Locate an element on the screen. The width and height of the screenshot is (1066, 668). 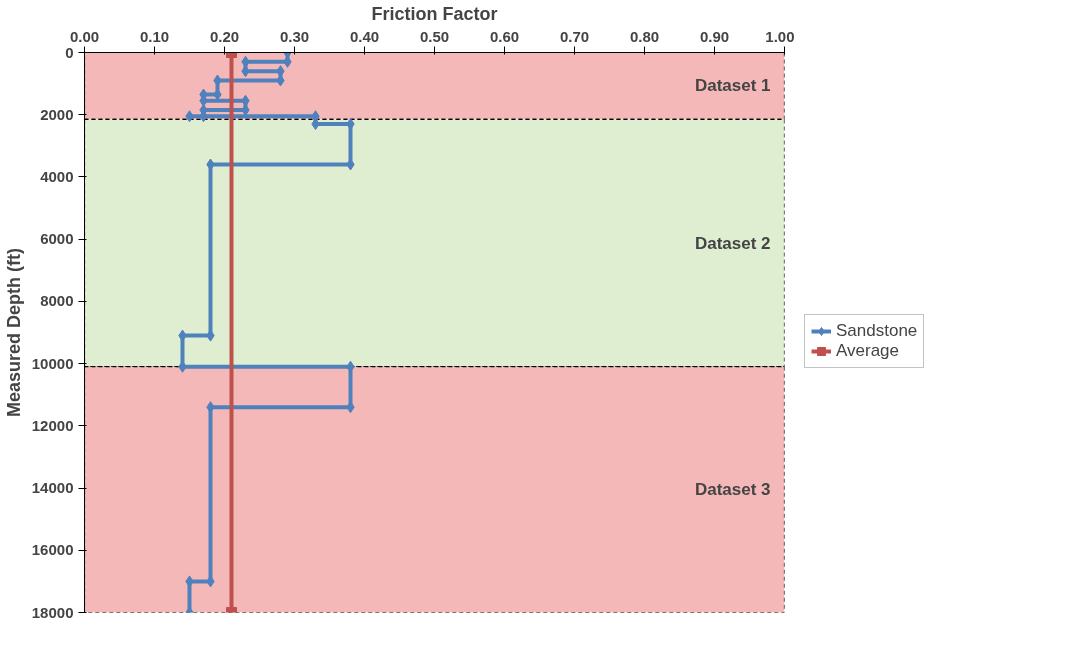
y-tick-label: 10000 is located at coordinates (52, 363).